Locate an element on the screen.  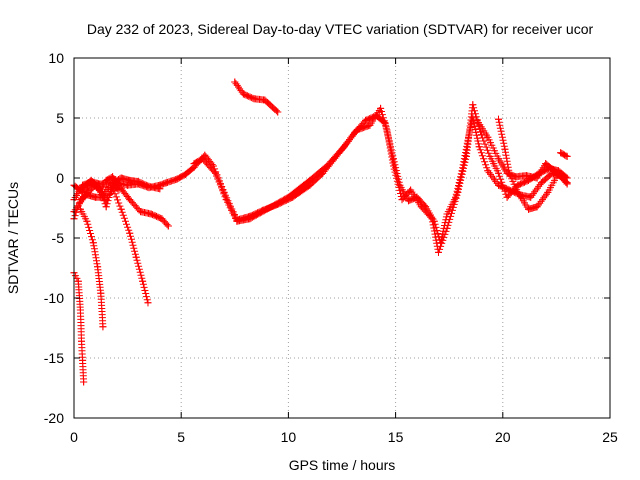
x-tick-label: 15 is located at coordinates (396, 437).